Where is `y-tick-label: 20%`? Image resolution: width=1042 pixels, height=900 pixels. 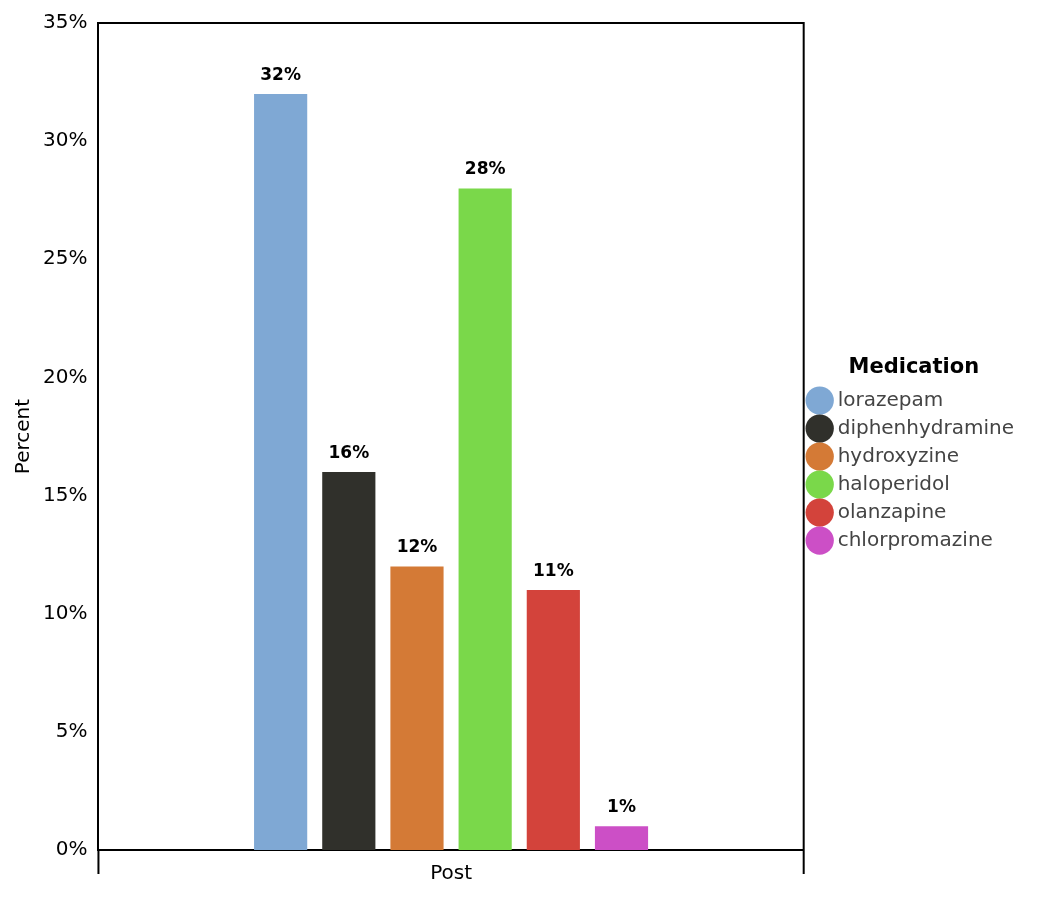
y-tick-label: 20% is located at coordinates (65, 375).